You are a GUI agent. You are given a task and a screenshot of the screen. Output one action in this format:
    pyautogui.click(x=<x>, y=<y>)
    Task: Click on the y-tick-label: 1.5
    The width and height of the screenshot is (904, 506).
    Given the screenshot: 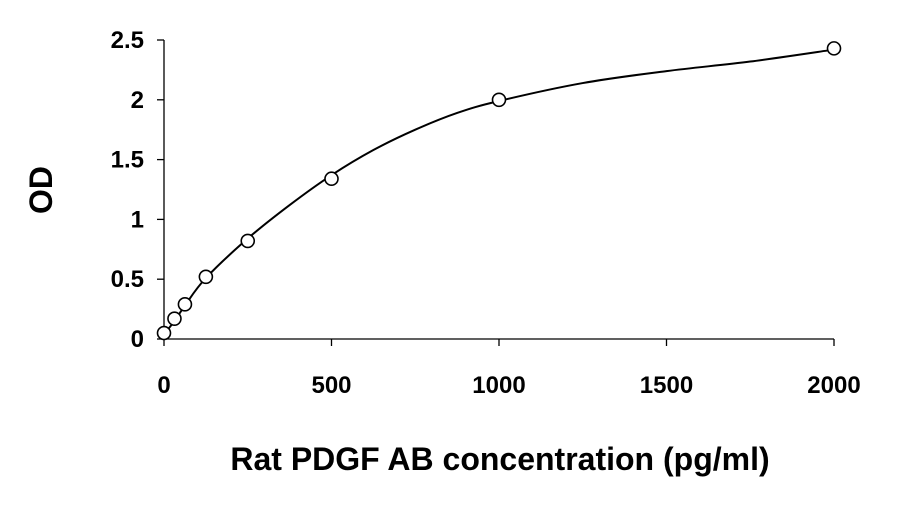 What is the action you would take?
    pyautogui.click(x=127, y=160)
    